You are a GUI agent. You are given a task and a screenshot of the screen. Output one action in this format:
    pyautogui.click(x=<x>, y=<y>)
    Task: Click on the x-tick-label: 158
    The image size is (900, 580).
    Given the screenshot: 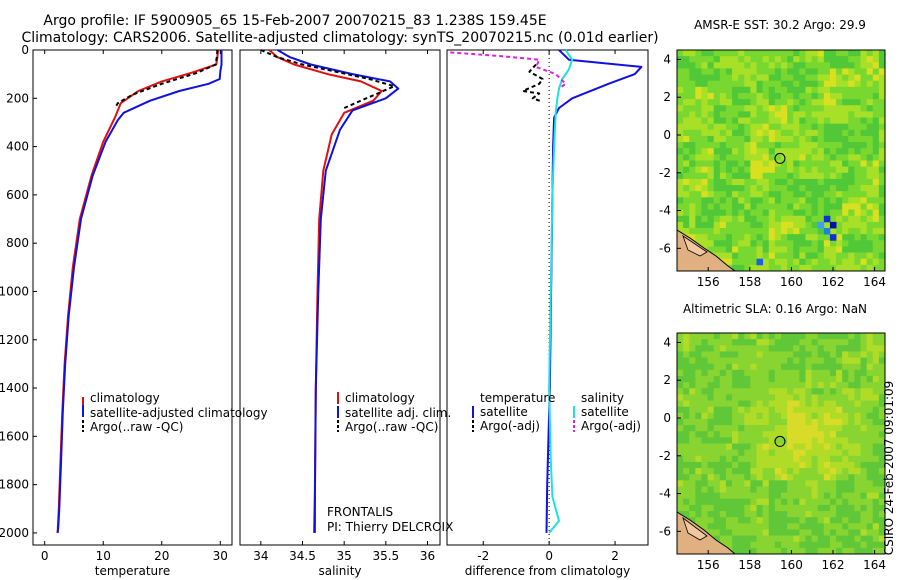 What is the action you would take?
    pyautogui.click(x=749, y=282)
    